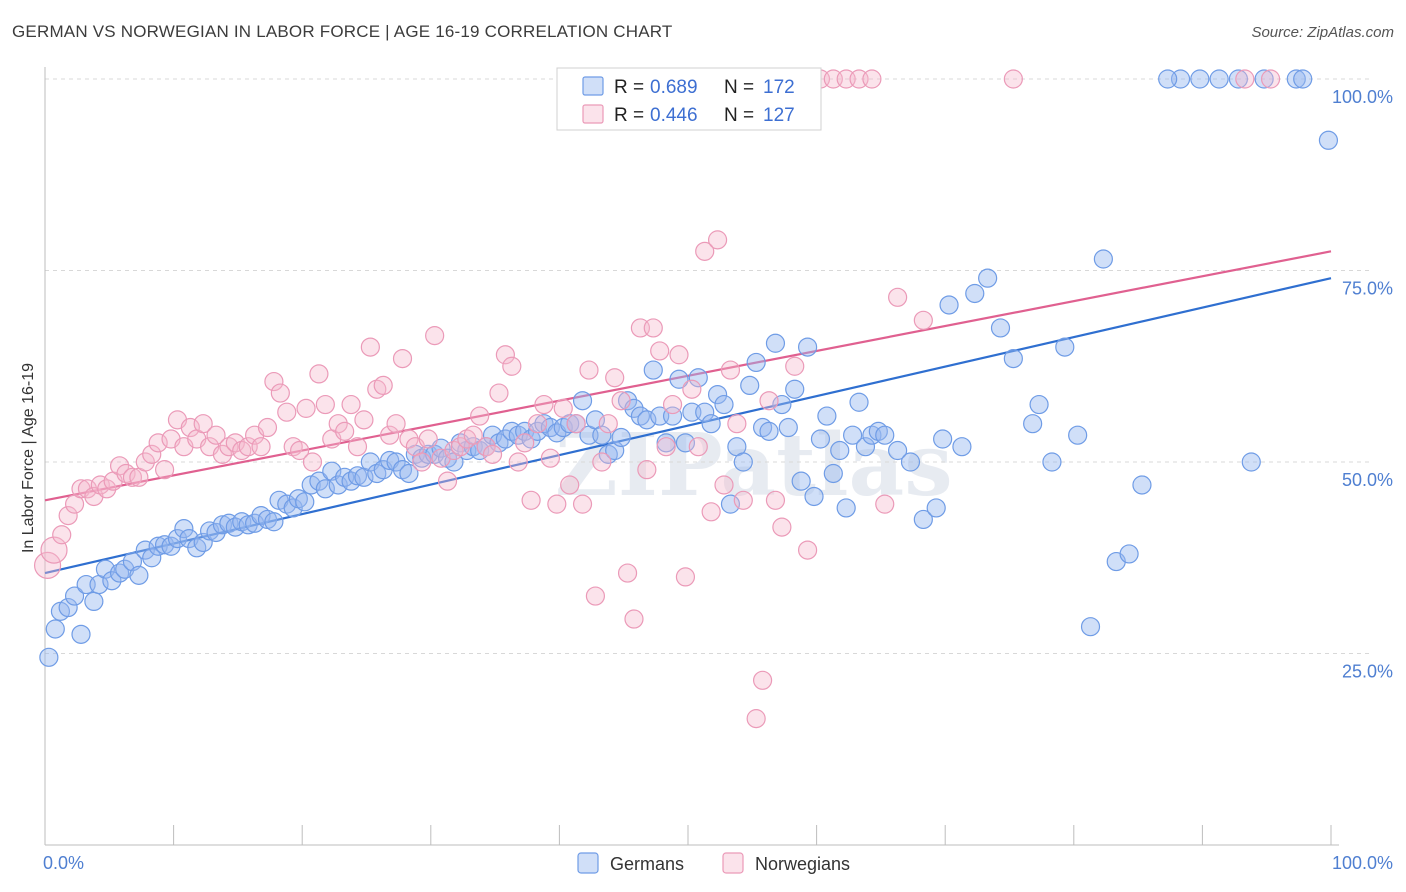 This screenshot has width=1406, height=892. Describe the element at coordinates (593, 114) in the screenshot. I see `legend-swatch-norwegians` at that location.